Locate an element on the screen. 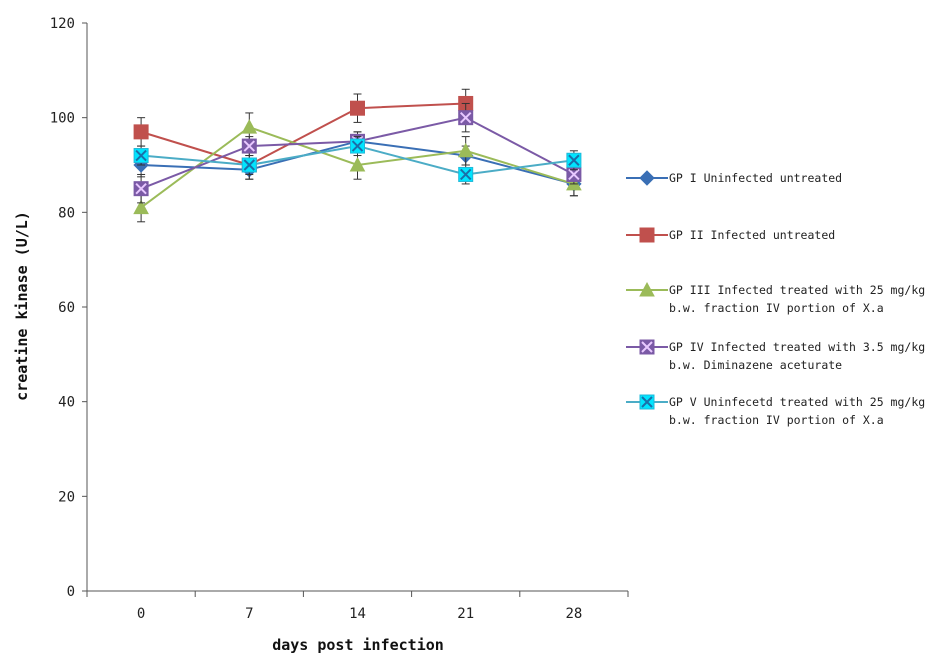 This screenshot has height=655, width=936. series-layer is located at coordinates (357, 155).